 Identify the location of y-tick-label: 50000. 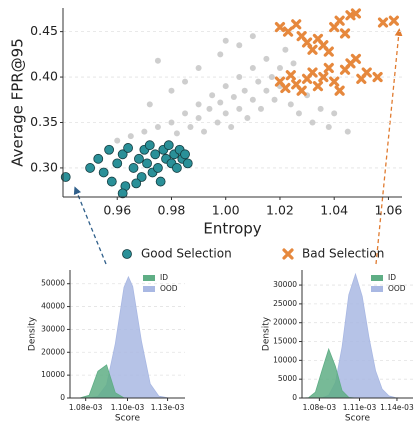
(53, 283).